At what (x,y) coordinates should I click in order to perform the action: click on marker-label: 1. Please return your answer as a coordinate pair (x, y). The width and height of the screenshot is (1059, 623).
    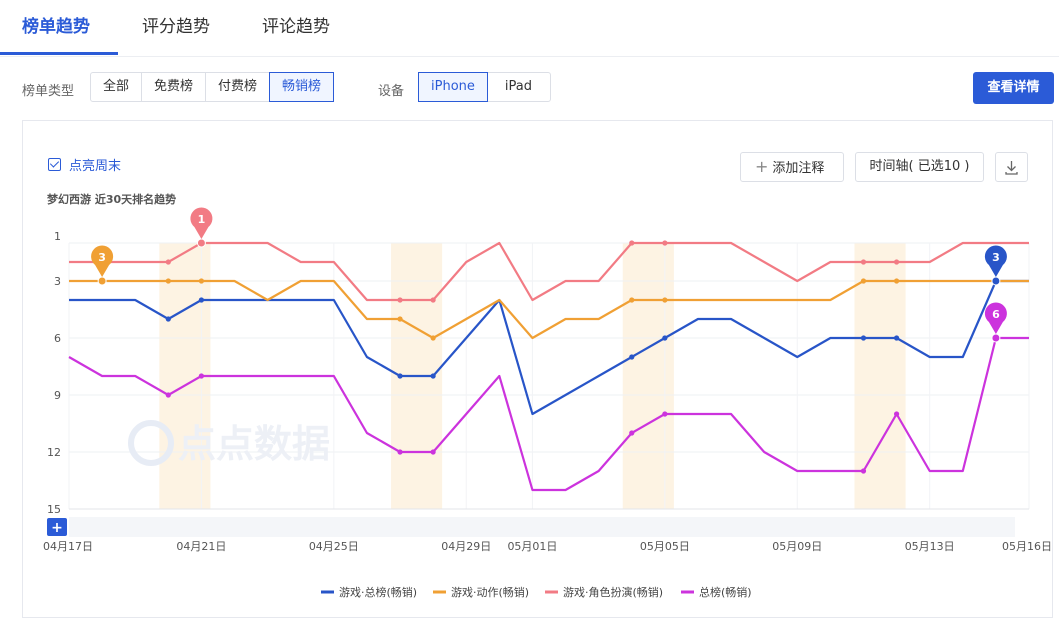
    Looking at the image, I should click on (202, 219).